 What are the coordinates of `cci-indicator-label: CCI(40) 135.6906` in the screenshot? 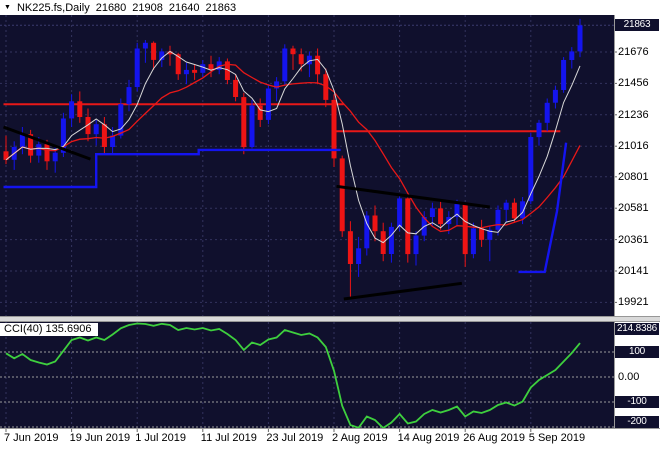 It's located at (49, 329).